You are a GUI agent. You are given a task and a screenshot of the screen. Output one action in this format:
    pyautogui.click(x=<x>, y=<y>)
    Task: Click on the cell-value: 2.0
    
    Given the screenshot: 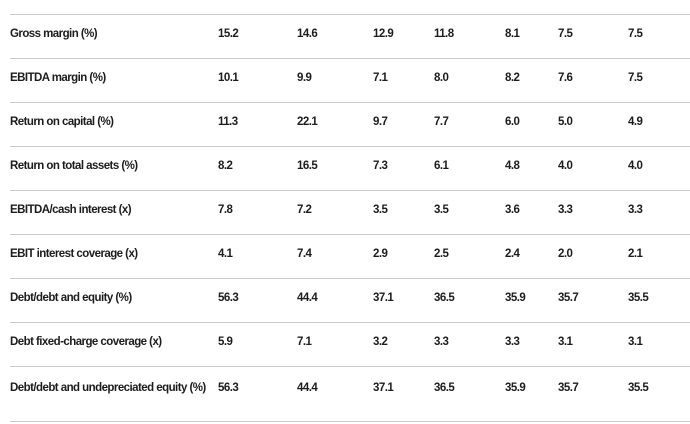 What is the action you would take?
    pyautogui.click(x=593, y=256)
    